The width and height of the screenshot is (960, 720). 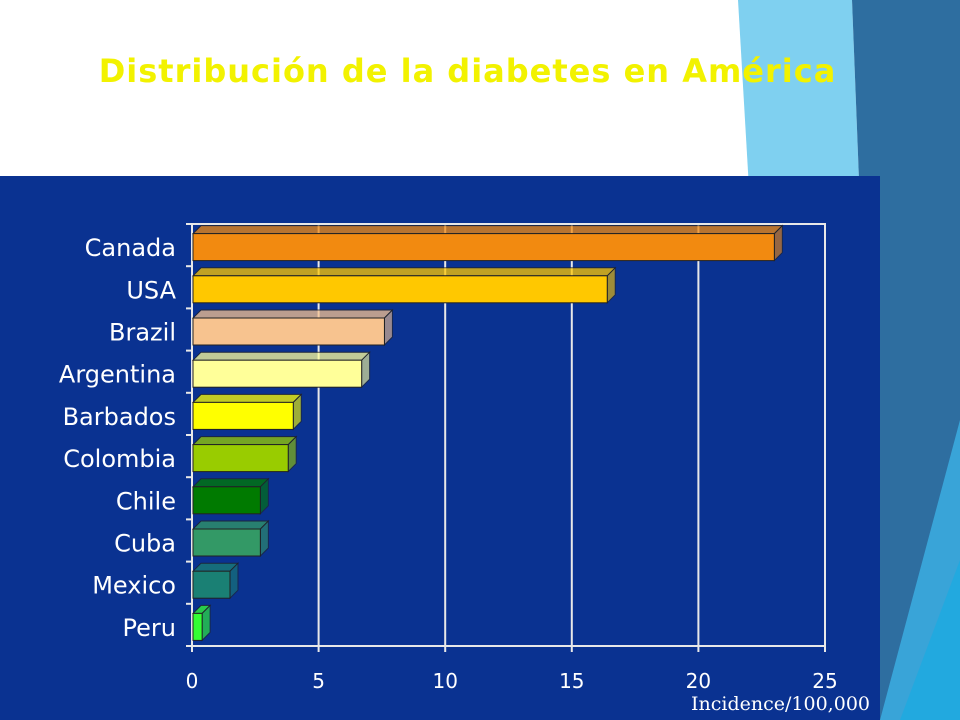 What do you see at coordinates (151, 290) in the screenshot?
I see `category-label: USA` at bounding box center [151, 290].